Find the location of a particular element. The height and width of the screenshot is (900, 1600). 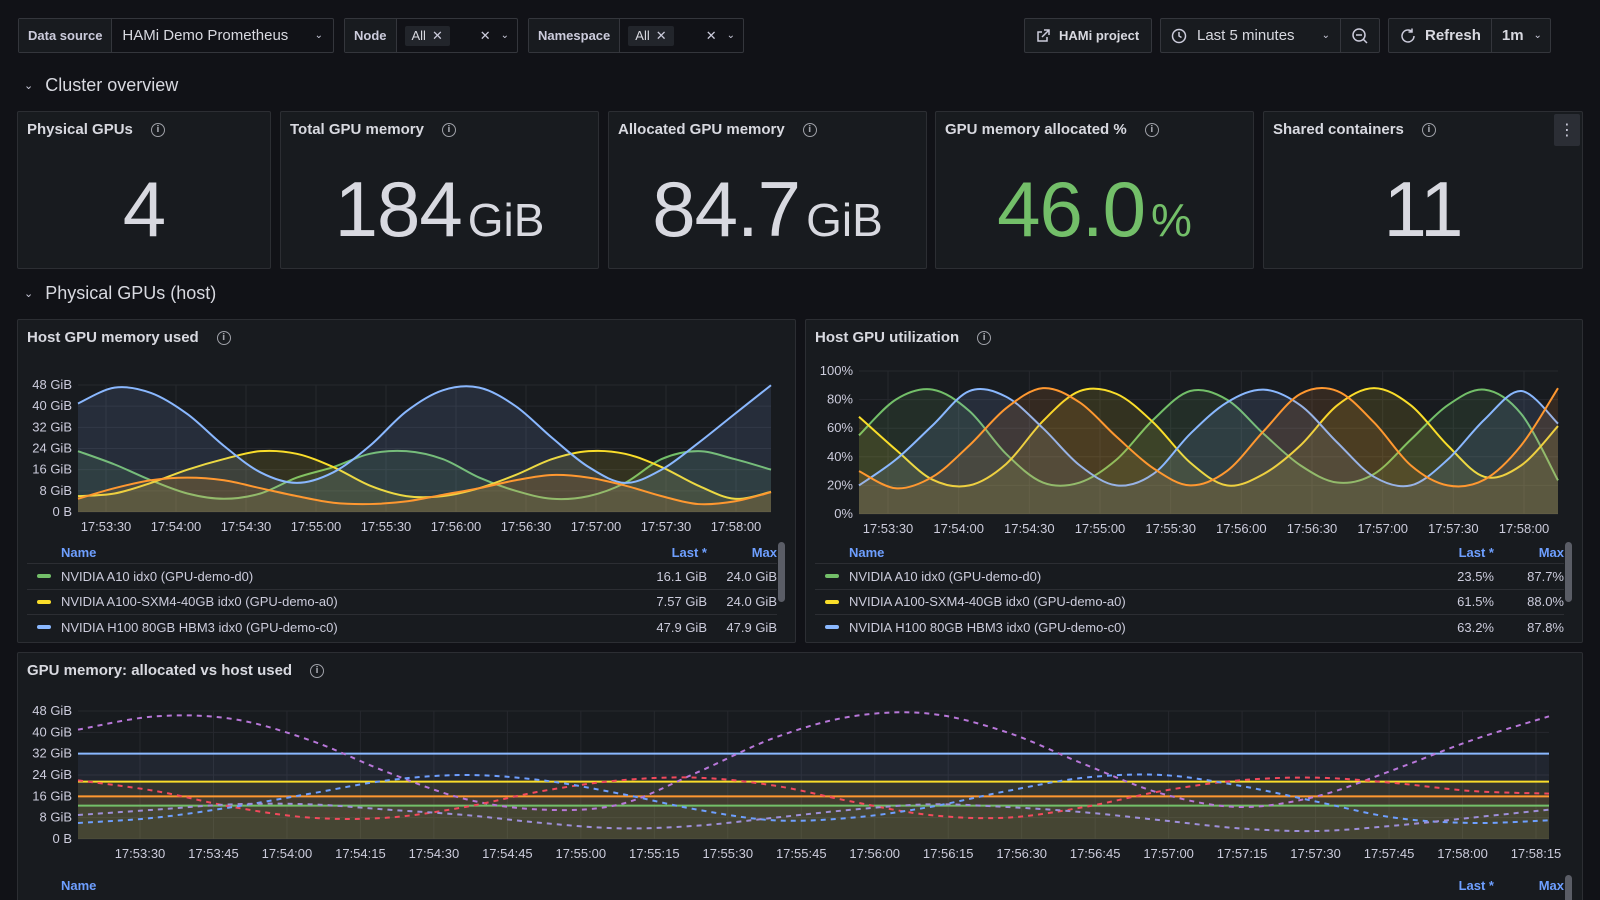

node-variable: Node All ✕ ✕ ⌄ is located at coordinates (431, 35).